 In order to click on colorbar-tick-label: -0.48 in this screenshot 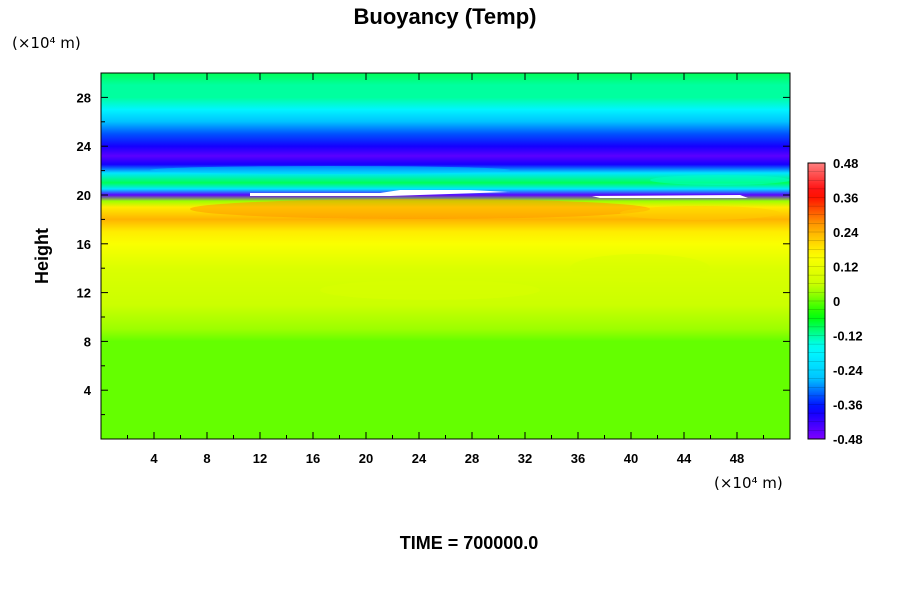, I will do `click(848, 439)`.